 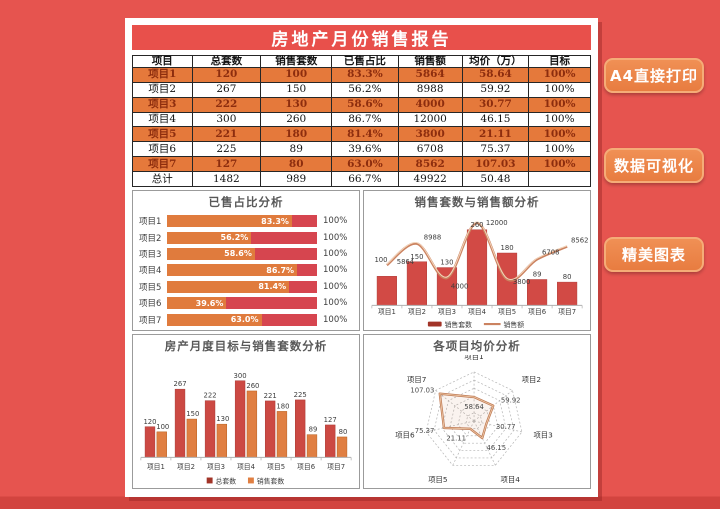 I want to click on table-cell: 100, so click(x=296, y=75).